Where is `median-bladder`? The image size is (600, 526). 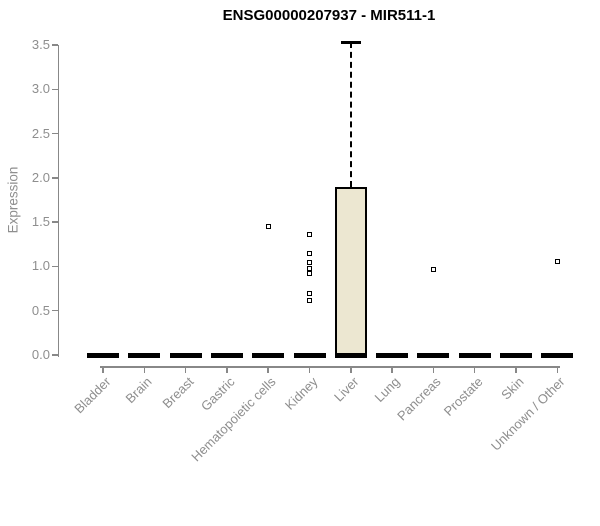 median-bladder is located at coordinates (103, 355).